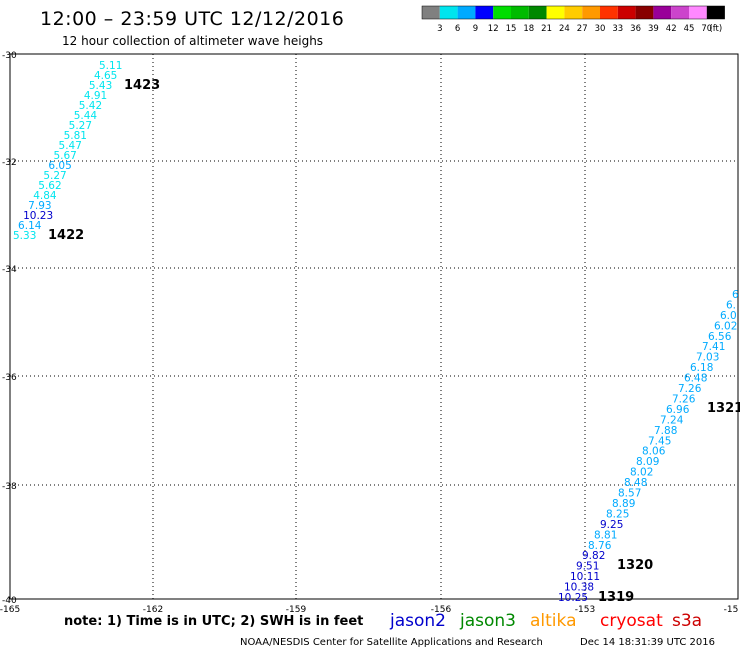 The width and height of the screenshot is (740, 650). Describe the element at coordinates (511, 29) in the screenshot. I see `scale-tick-label: 15` at that location.